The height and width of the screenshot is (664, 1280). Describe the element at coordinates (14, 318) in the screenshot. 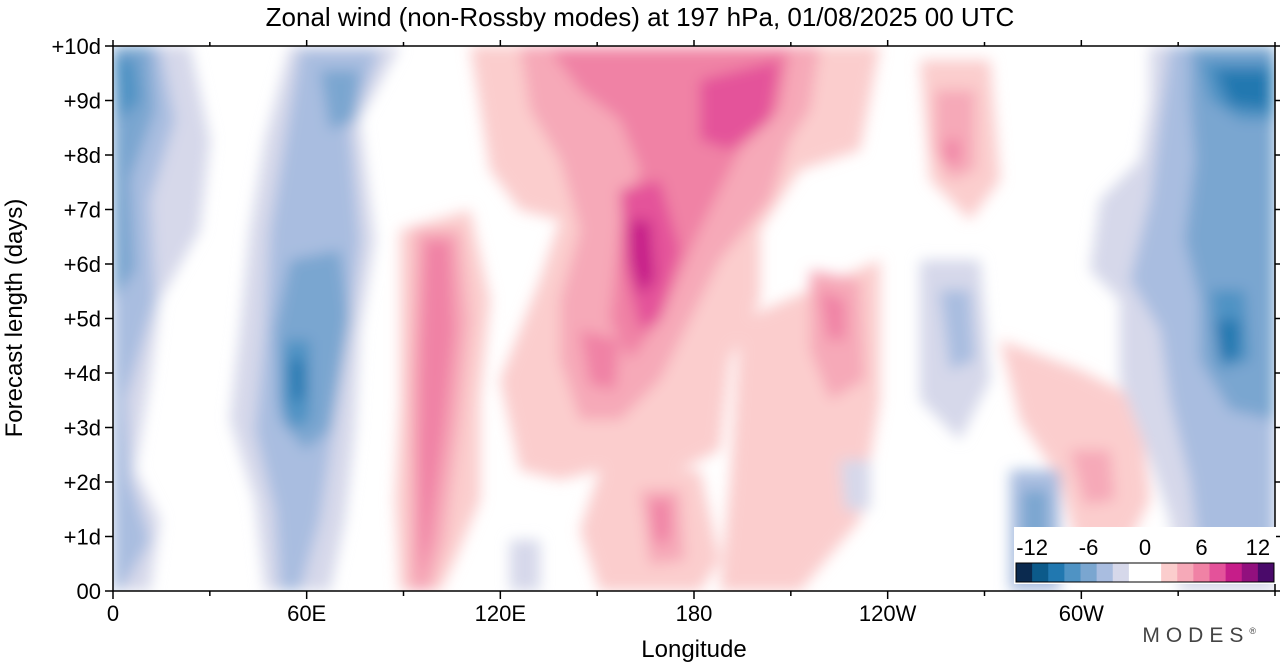

I see `y-axis-title: Forecast length (days)` at that location.